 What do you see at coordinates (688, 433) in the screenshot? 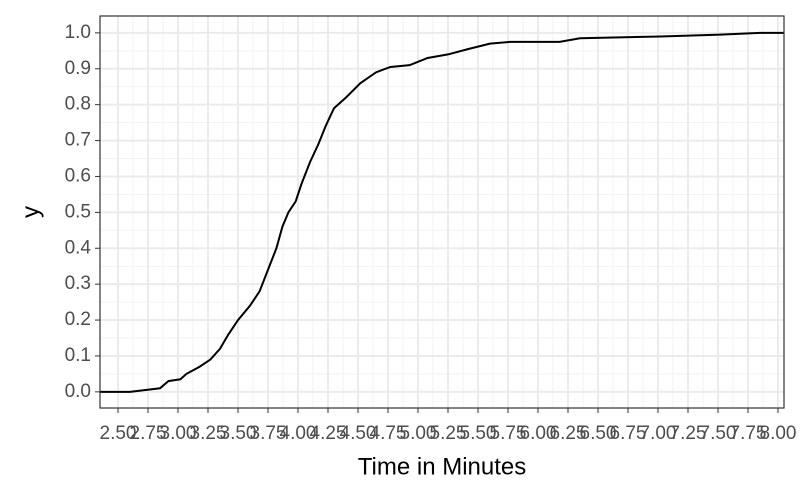
I see `x-tick-label: 7.25` at bounding box center [688, 433].